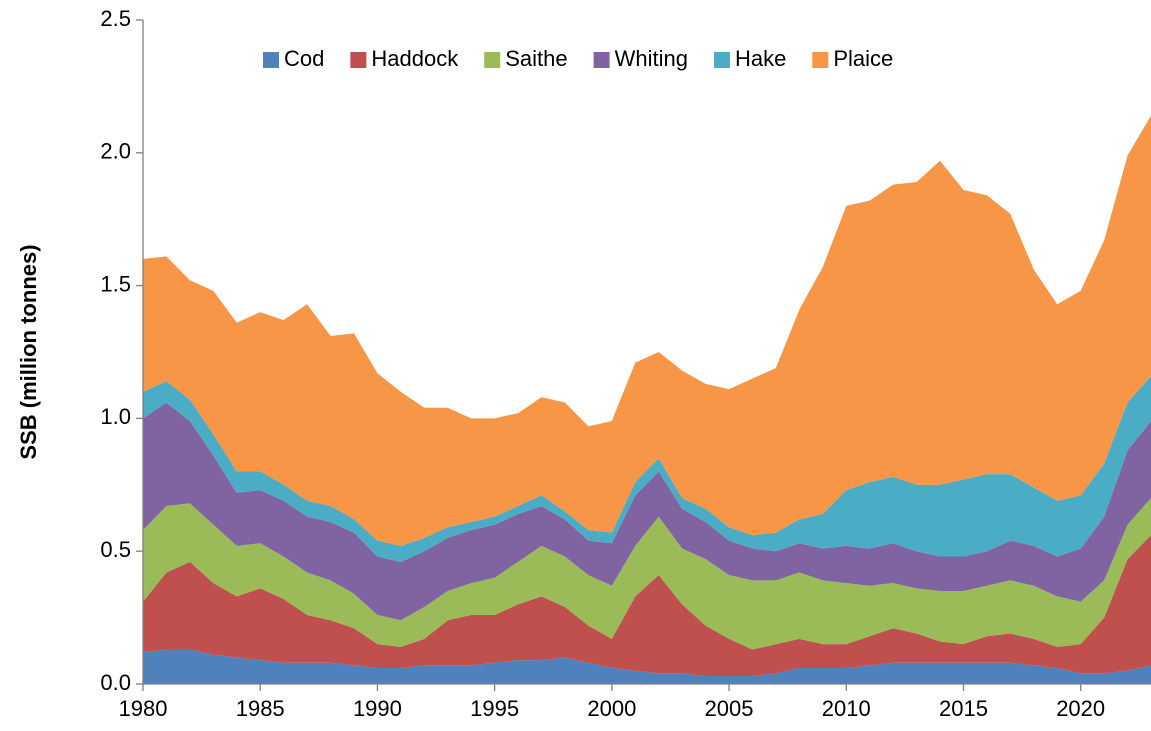  I want to click on x-tick-label: 1990, so click(377, 708).